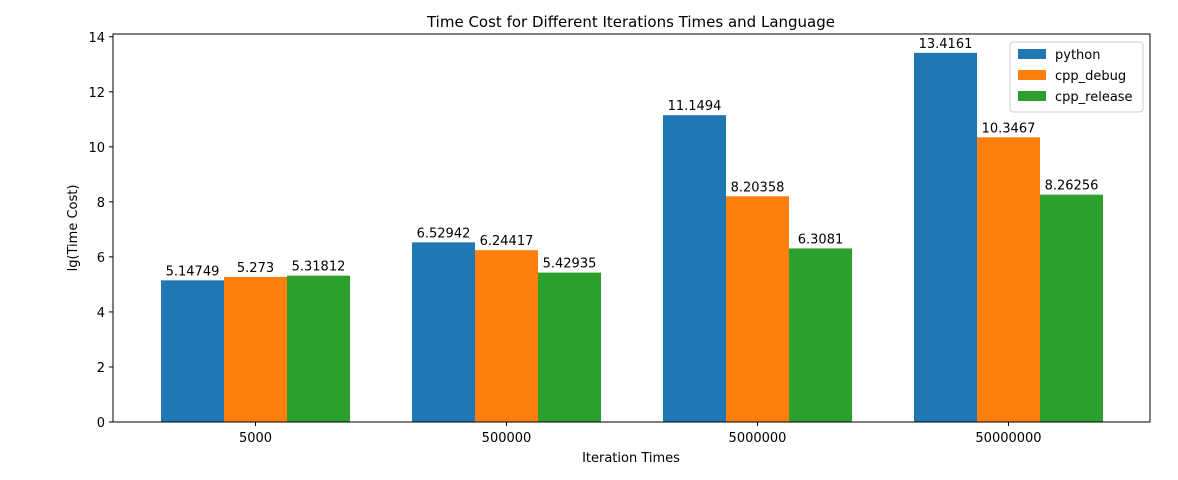 This screenshot has height=480, width=1178. What do you see at coordinates (1072, 186) in the screenshot?
I see `value-label-cpp_release-50000000: 8.26256` at bounding box center [1072, 186].